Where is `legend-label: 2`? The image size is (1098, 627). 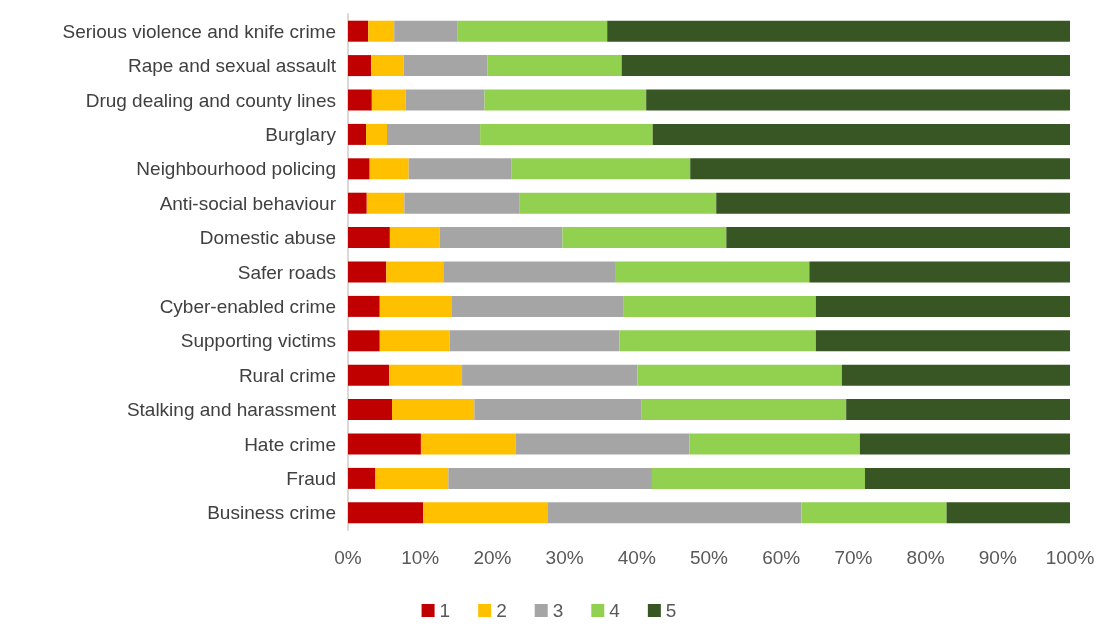 legend-label: 2 is located at coordinates (501, 610).